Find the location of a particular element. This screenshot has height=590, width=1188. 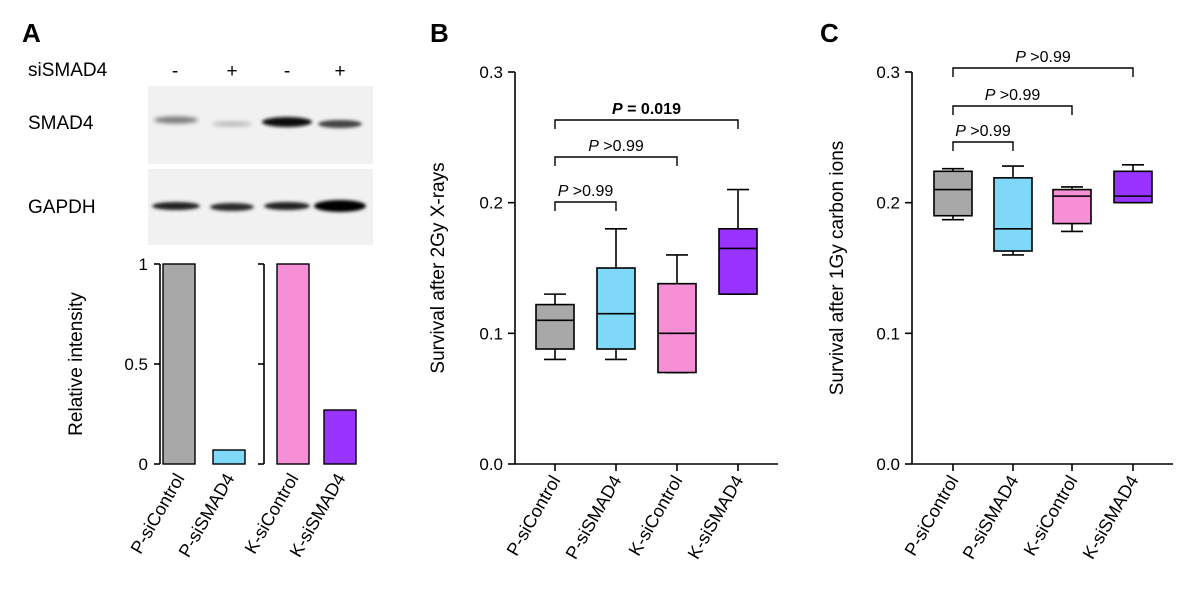

treatment-label: siSMAD4 is located at coordinates (68, 70).